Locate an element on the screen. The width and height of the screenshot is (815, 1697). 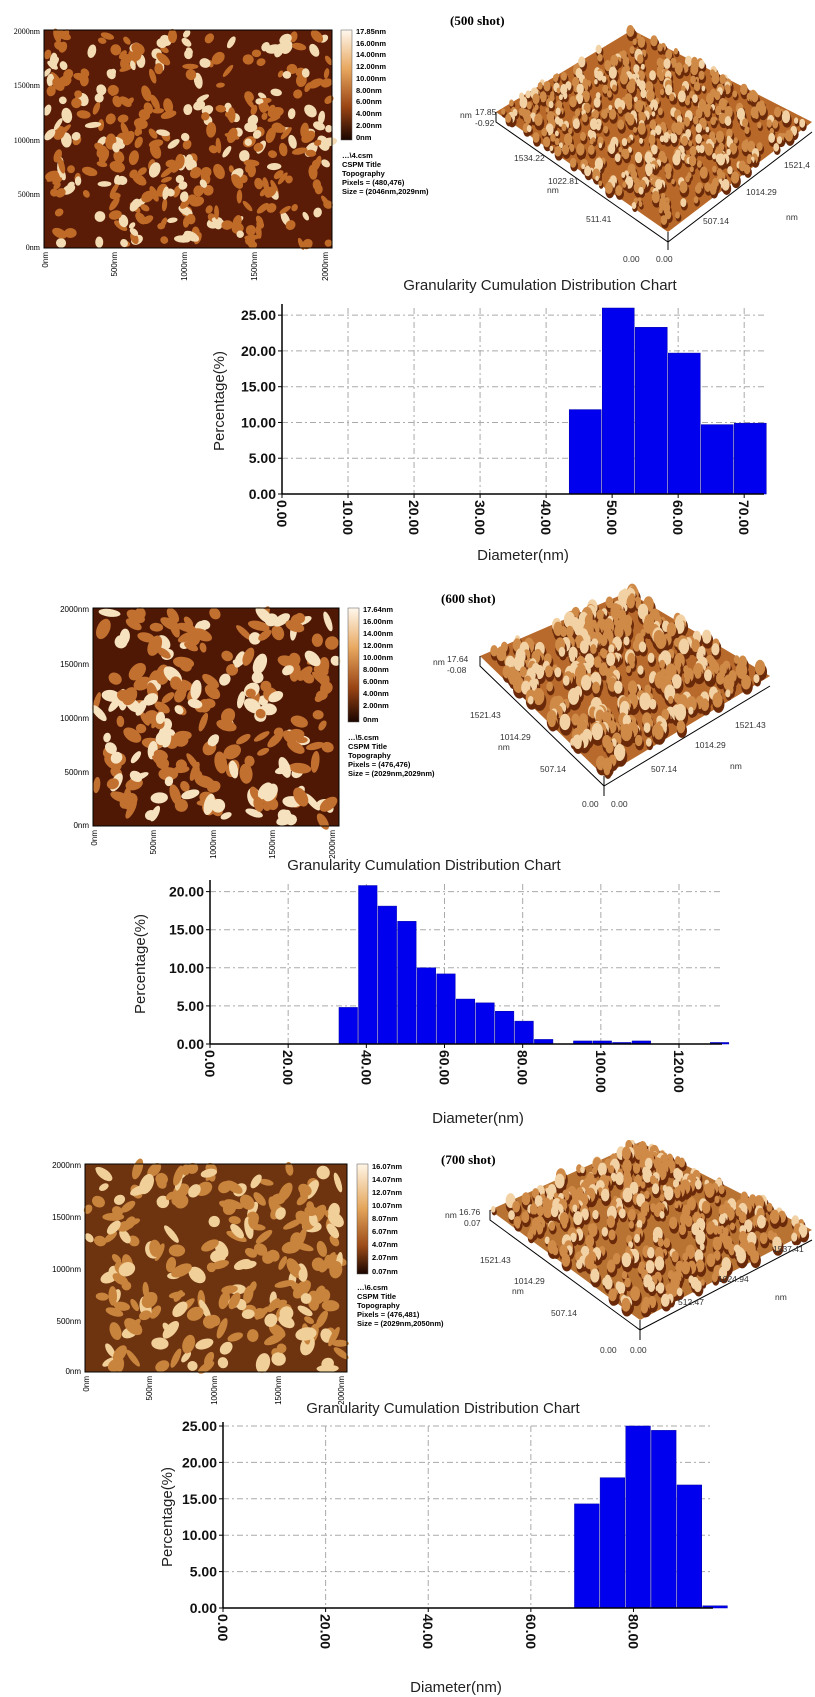
chart-xlabel: Diameter(nm) is located at coordinates (456, 1687).